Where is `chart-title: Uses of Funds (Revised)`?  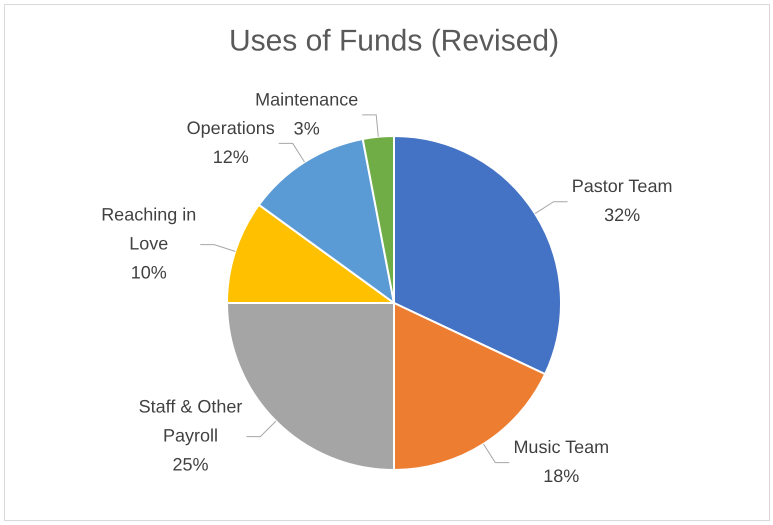 chart-title: Uses of Funds (Revised) is located at coordinates (394, 41).